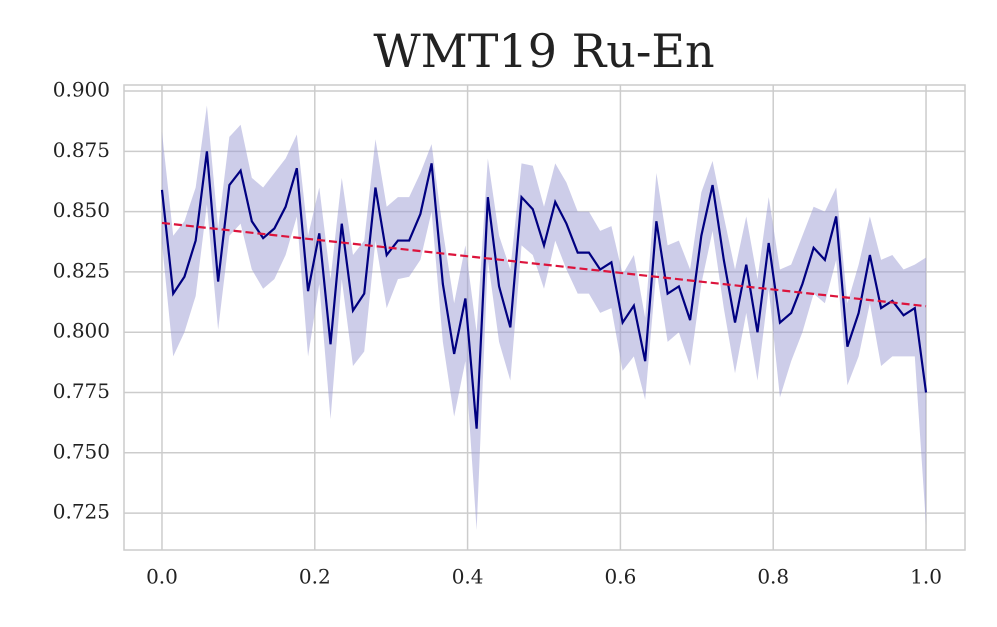  Describe the element at coordinates (81, 331) in the screenshot. I see `y-tick-label: 0.800` at that location.